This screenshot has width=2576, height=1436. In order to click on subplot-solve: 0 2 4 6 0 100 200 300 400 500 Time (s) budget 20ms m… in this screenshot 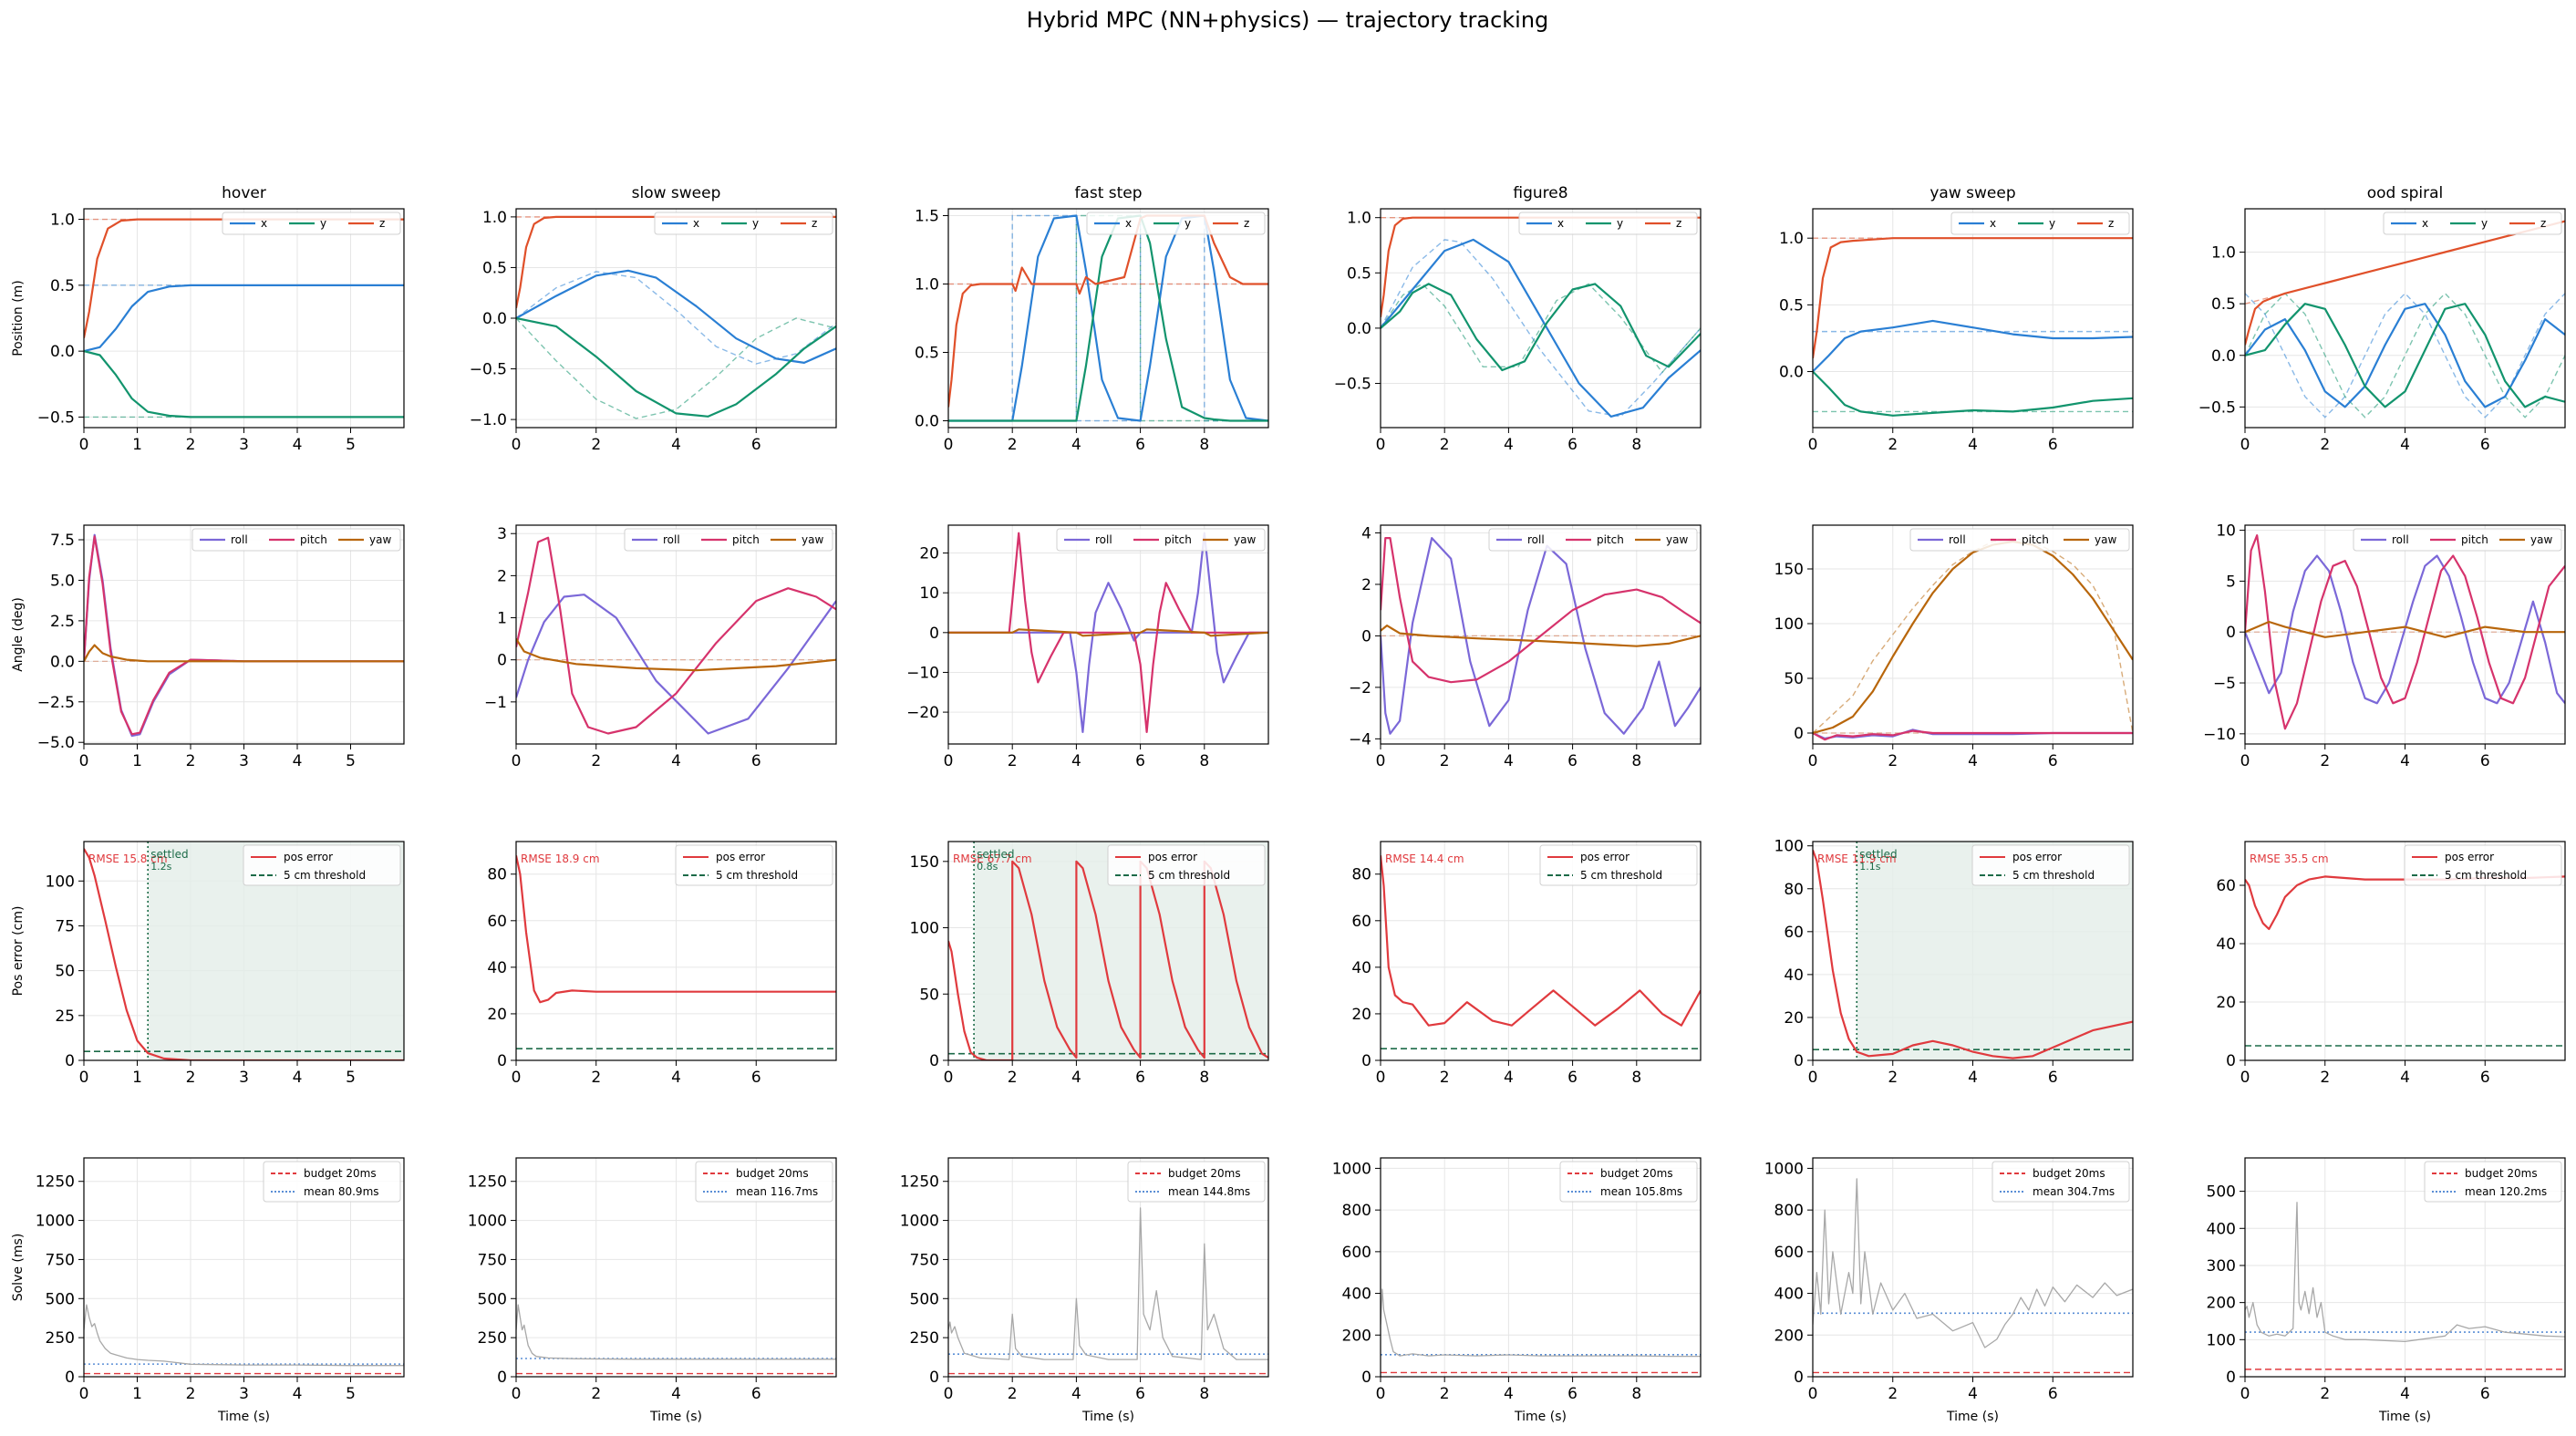, I will do `click(2386, 1291)`.